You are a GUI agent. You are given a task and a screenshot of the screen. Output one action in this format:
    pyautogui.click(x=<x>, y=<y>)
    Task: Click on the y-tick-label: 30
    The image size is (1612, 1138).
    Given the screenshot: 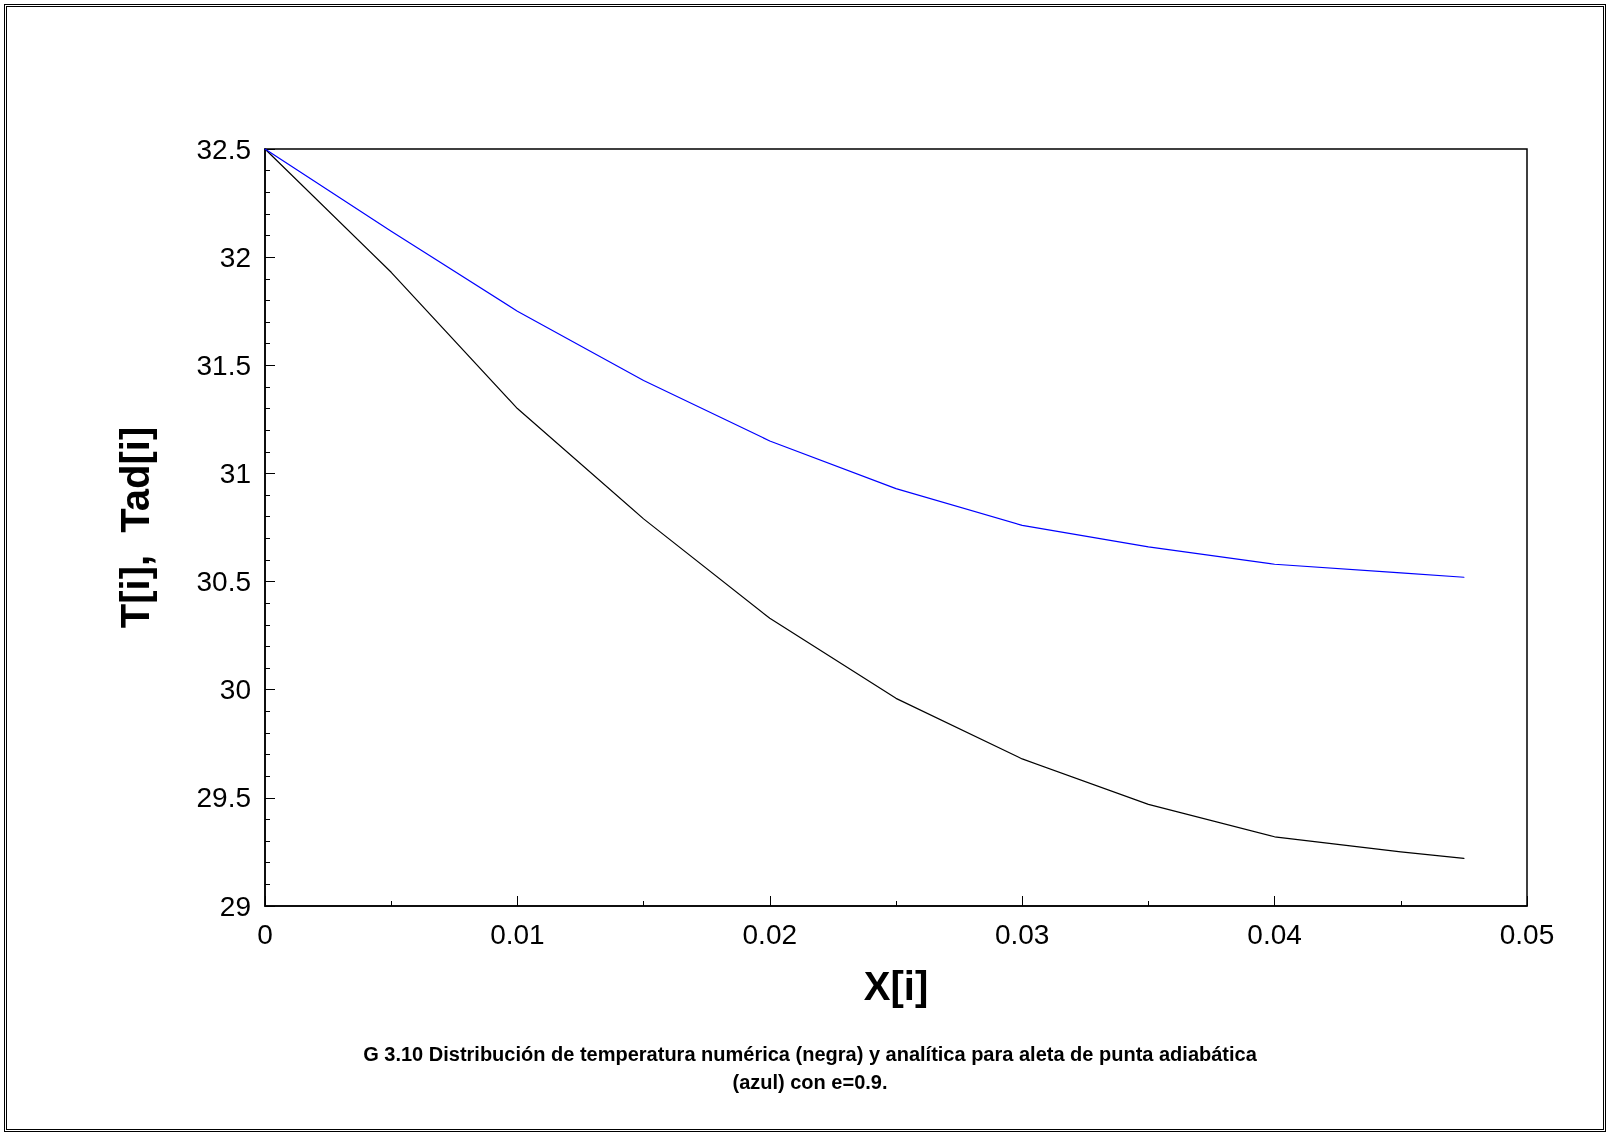 What is the action you would take?
    pyautogui.click(x=235, y=690)
    